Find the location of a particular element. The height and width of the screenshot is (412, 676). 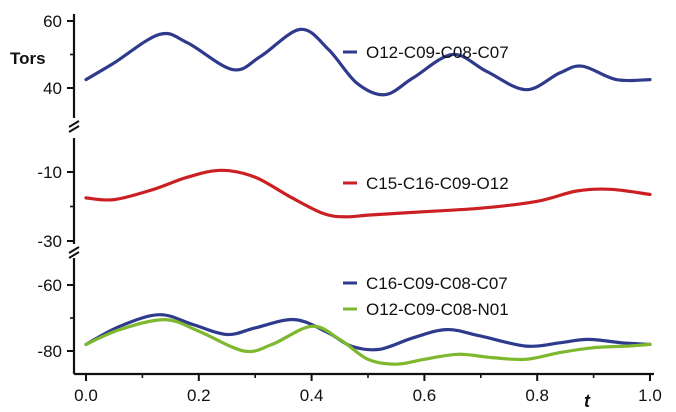

x-tick-label: 0.6 is located at coordinates (425, 395).